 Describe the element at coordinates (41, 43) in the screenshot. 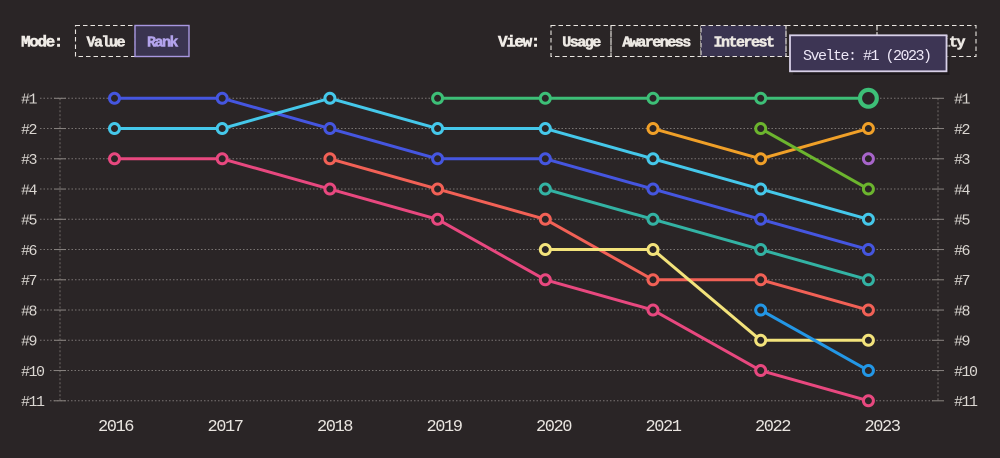

I see `svg-text: Mode:` at that location.